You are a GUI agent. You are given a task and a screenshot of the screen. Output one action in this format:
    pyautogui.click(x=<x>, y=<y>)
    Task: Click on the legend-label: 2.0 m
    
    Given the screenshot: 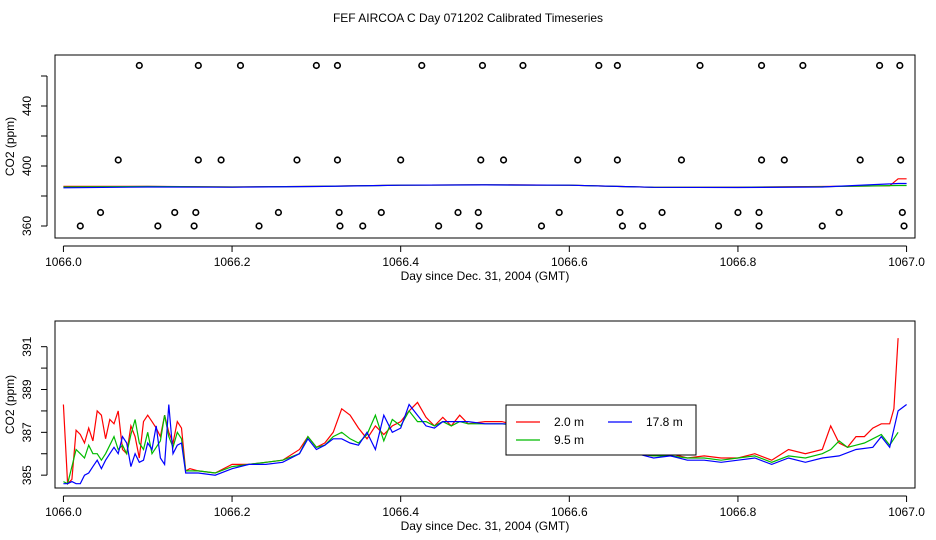 What is the action you would take?
    pyautogui.click(x=569, y=422)
    